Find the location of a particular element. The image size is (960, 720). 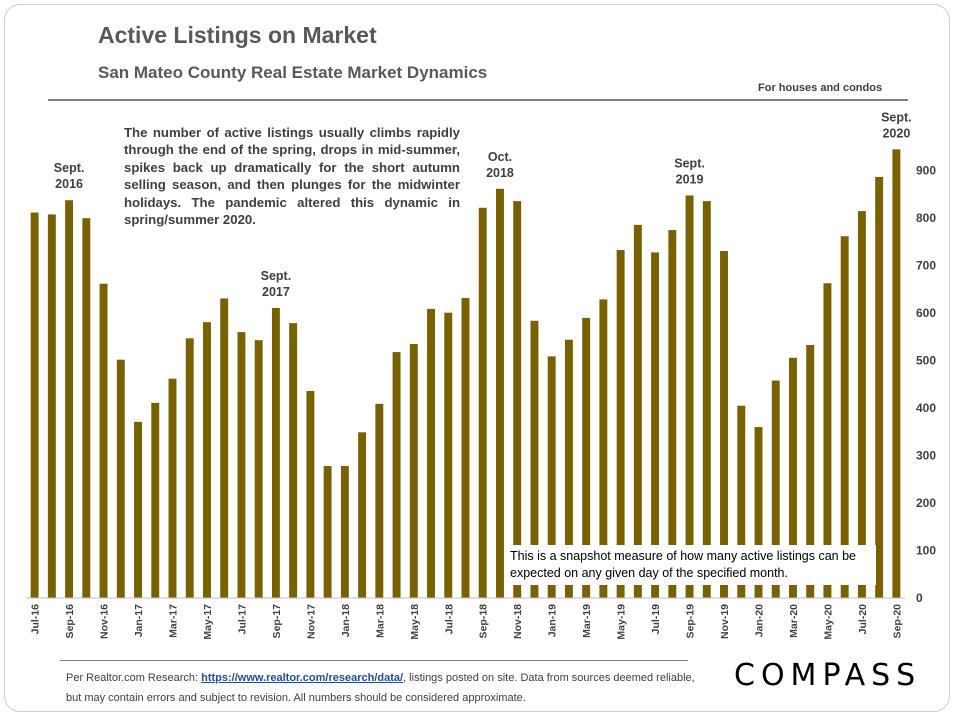

y-tick-label: 900 is located at coordinates (926, 171).